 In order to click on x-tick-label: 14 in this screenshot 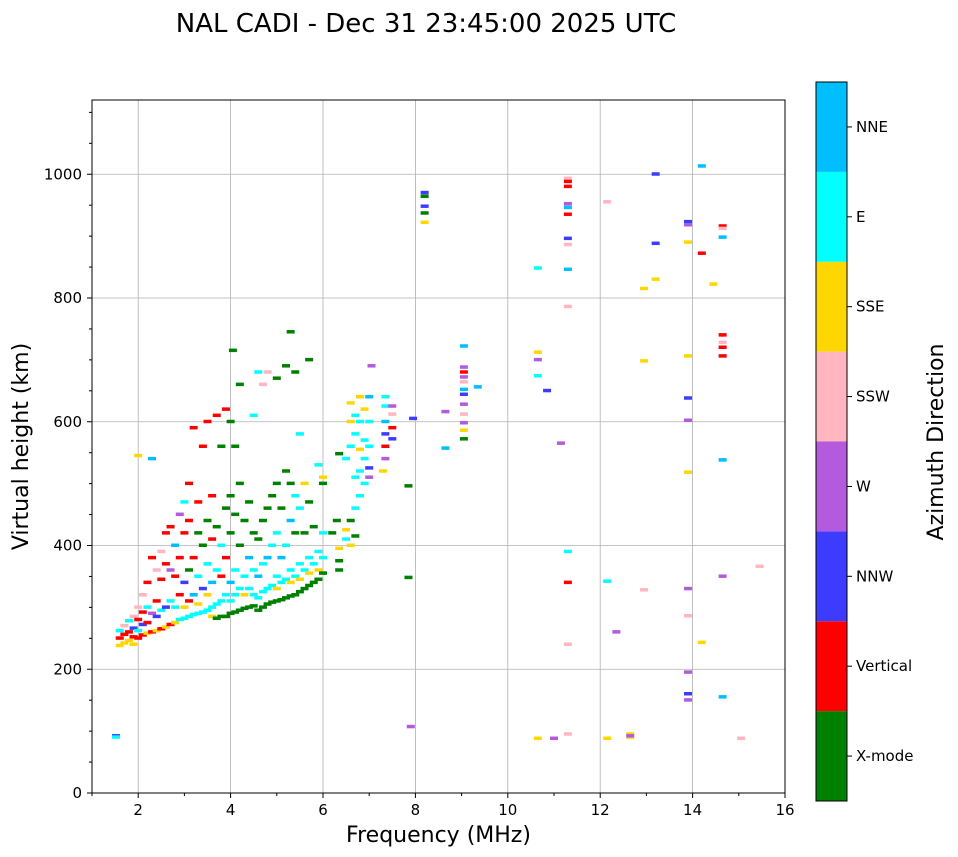, I will do `click(692, 810)`.